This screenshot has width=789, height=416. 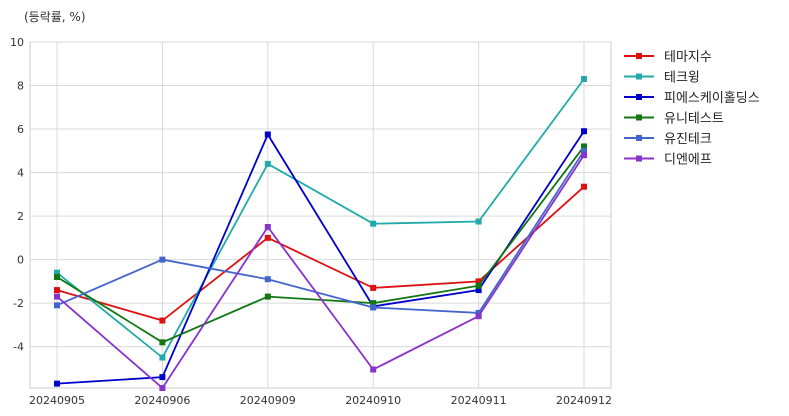 I want to click on legend-label: 유진테크, so click(x=688, y=139).